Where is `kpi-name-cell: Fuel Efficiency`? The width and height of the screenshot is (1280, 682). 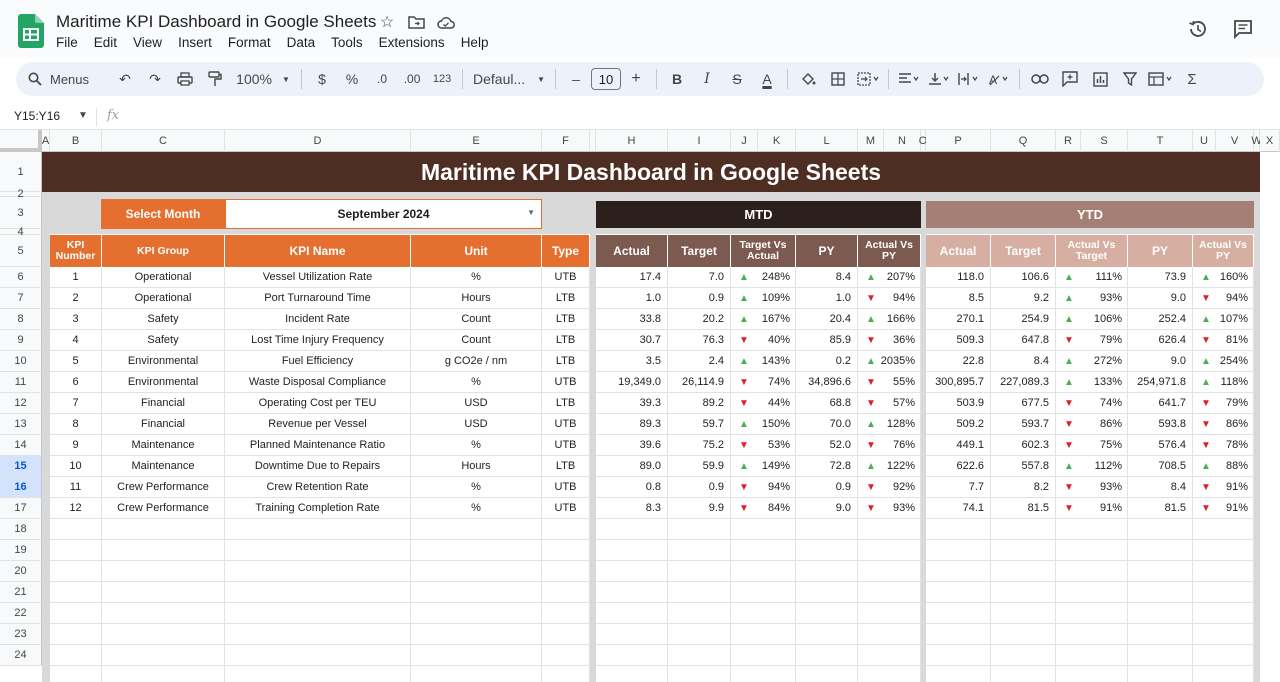
kpi-name-cell: Fuel Efficiency is located at coordinates (318, 361).